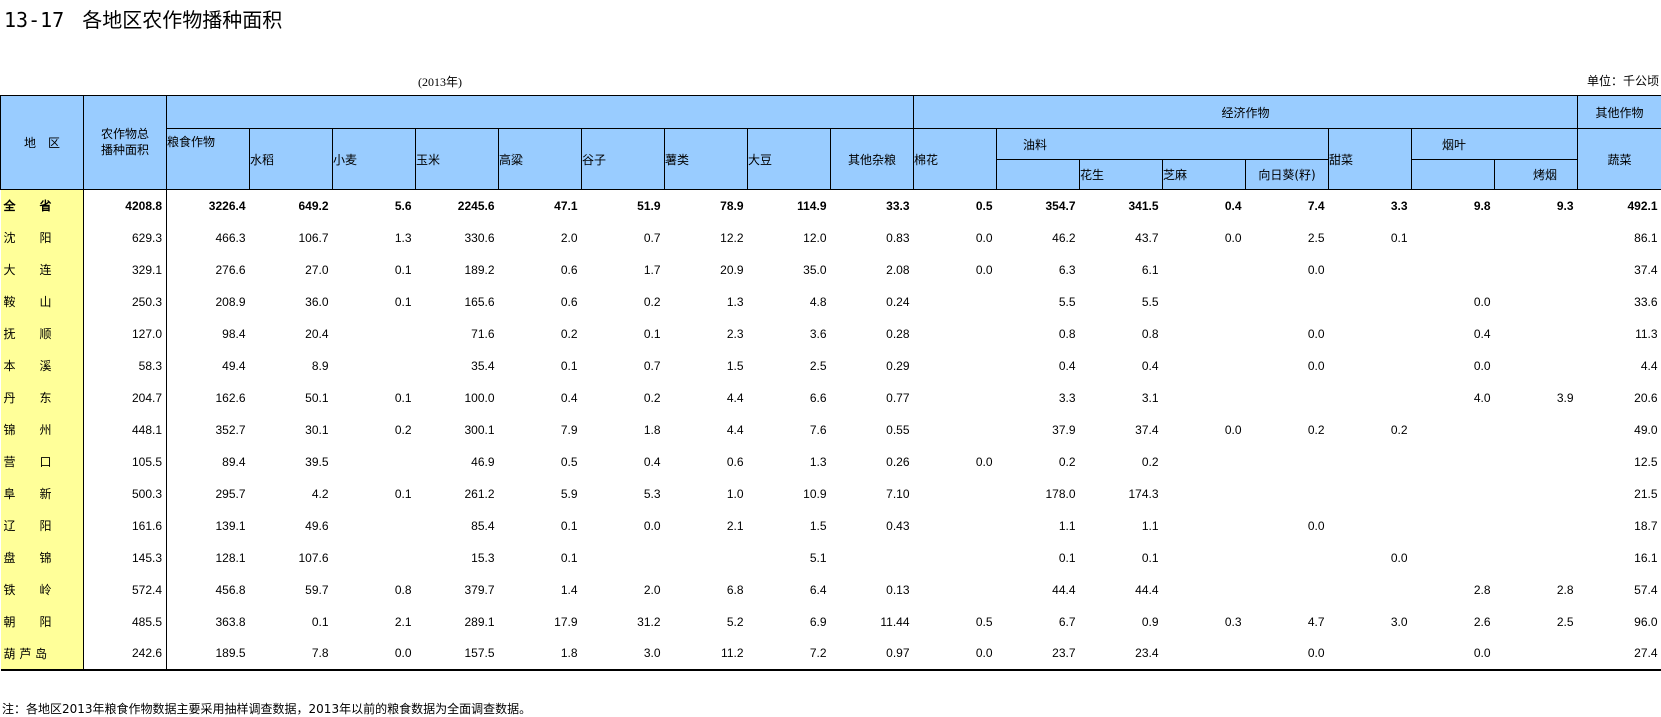  I want to click on value-cell: 2.0, so click(652, 589).